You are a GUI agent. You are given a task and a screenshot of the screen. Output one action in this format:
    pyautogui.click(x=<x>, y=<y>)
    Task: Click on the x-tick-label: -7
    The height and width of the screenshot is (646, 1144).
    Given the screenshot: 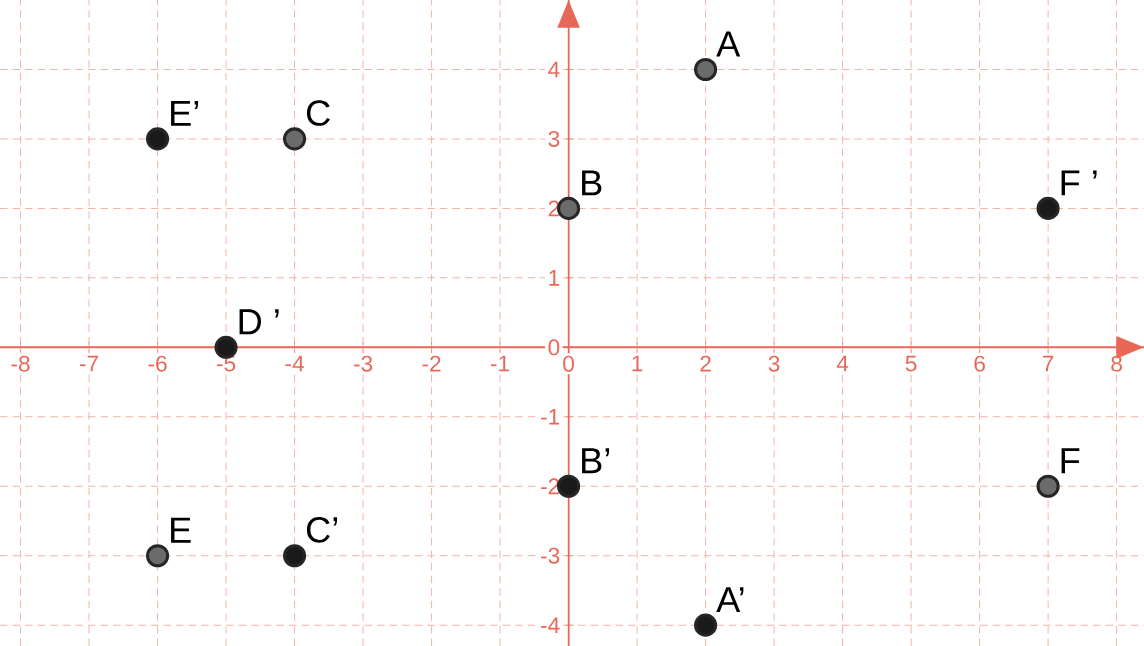 What is the action you would take?
    pyautogui.click(x=89, y=363)
    